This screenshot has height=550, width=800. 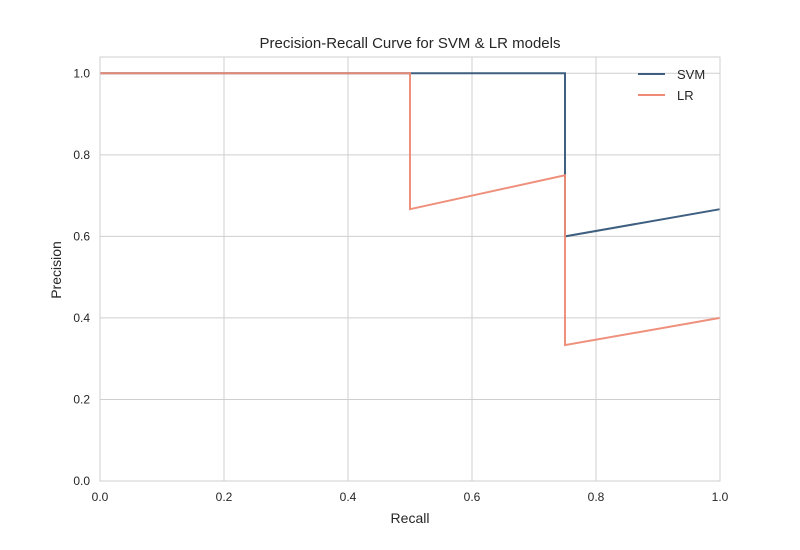 What do you see at coordinates (691, 74) in the screenshot?
I see `legend-label-svm: SVM` at bounding box center [691, 74].